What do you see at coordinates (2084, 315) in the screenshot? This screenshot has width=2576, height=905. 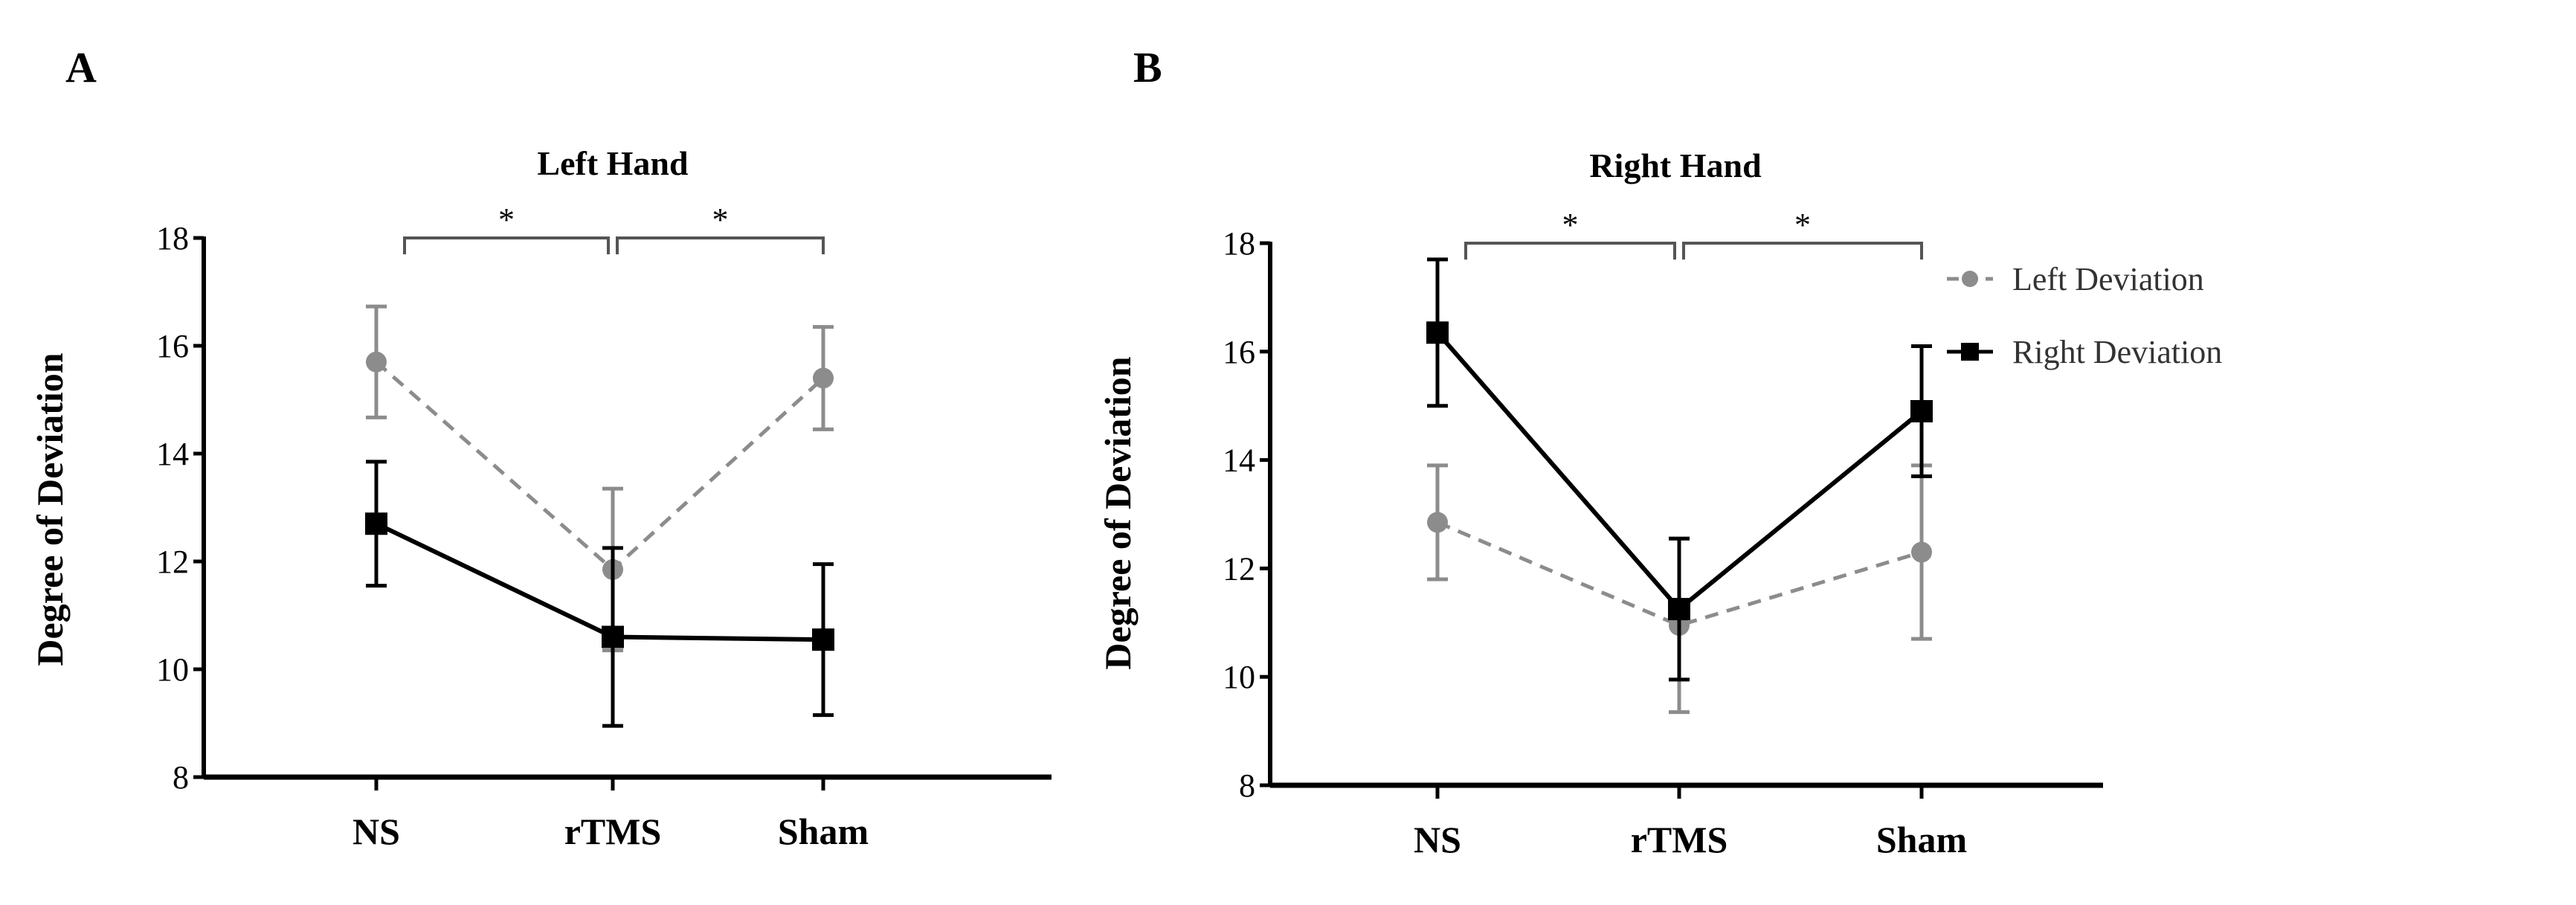 I see `legend: Left Deviation Right Deviation` at bounding box center [2084, 315].